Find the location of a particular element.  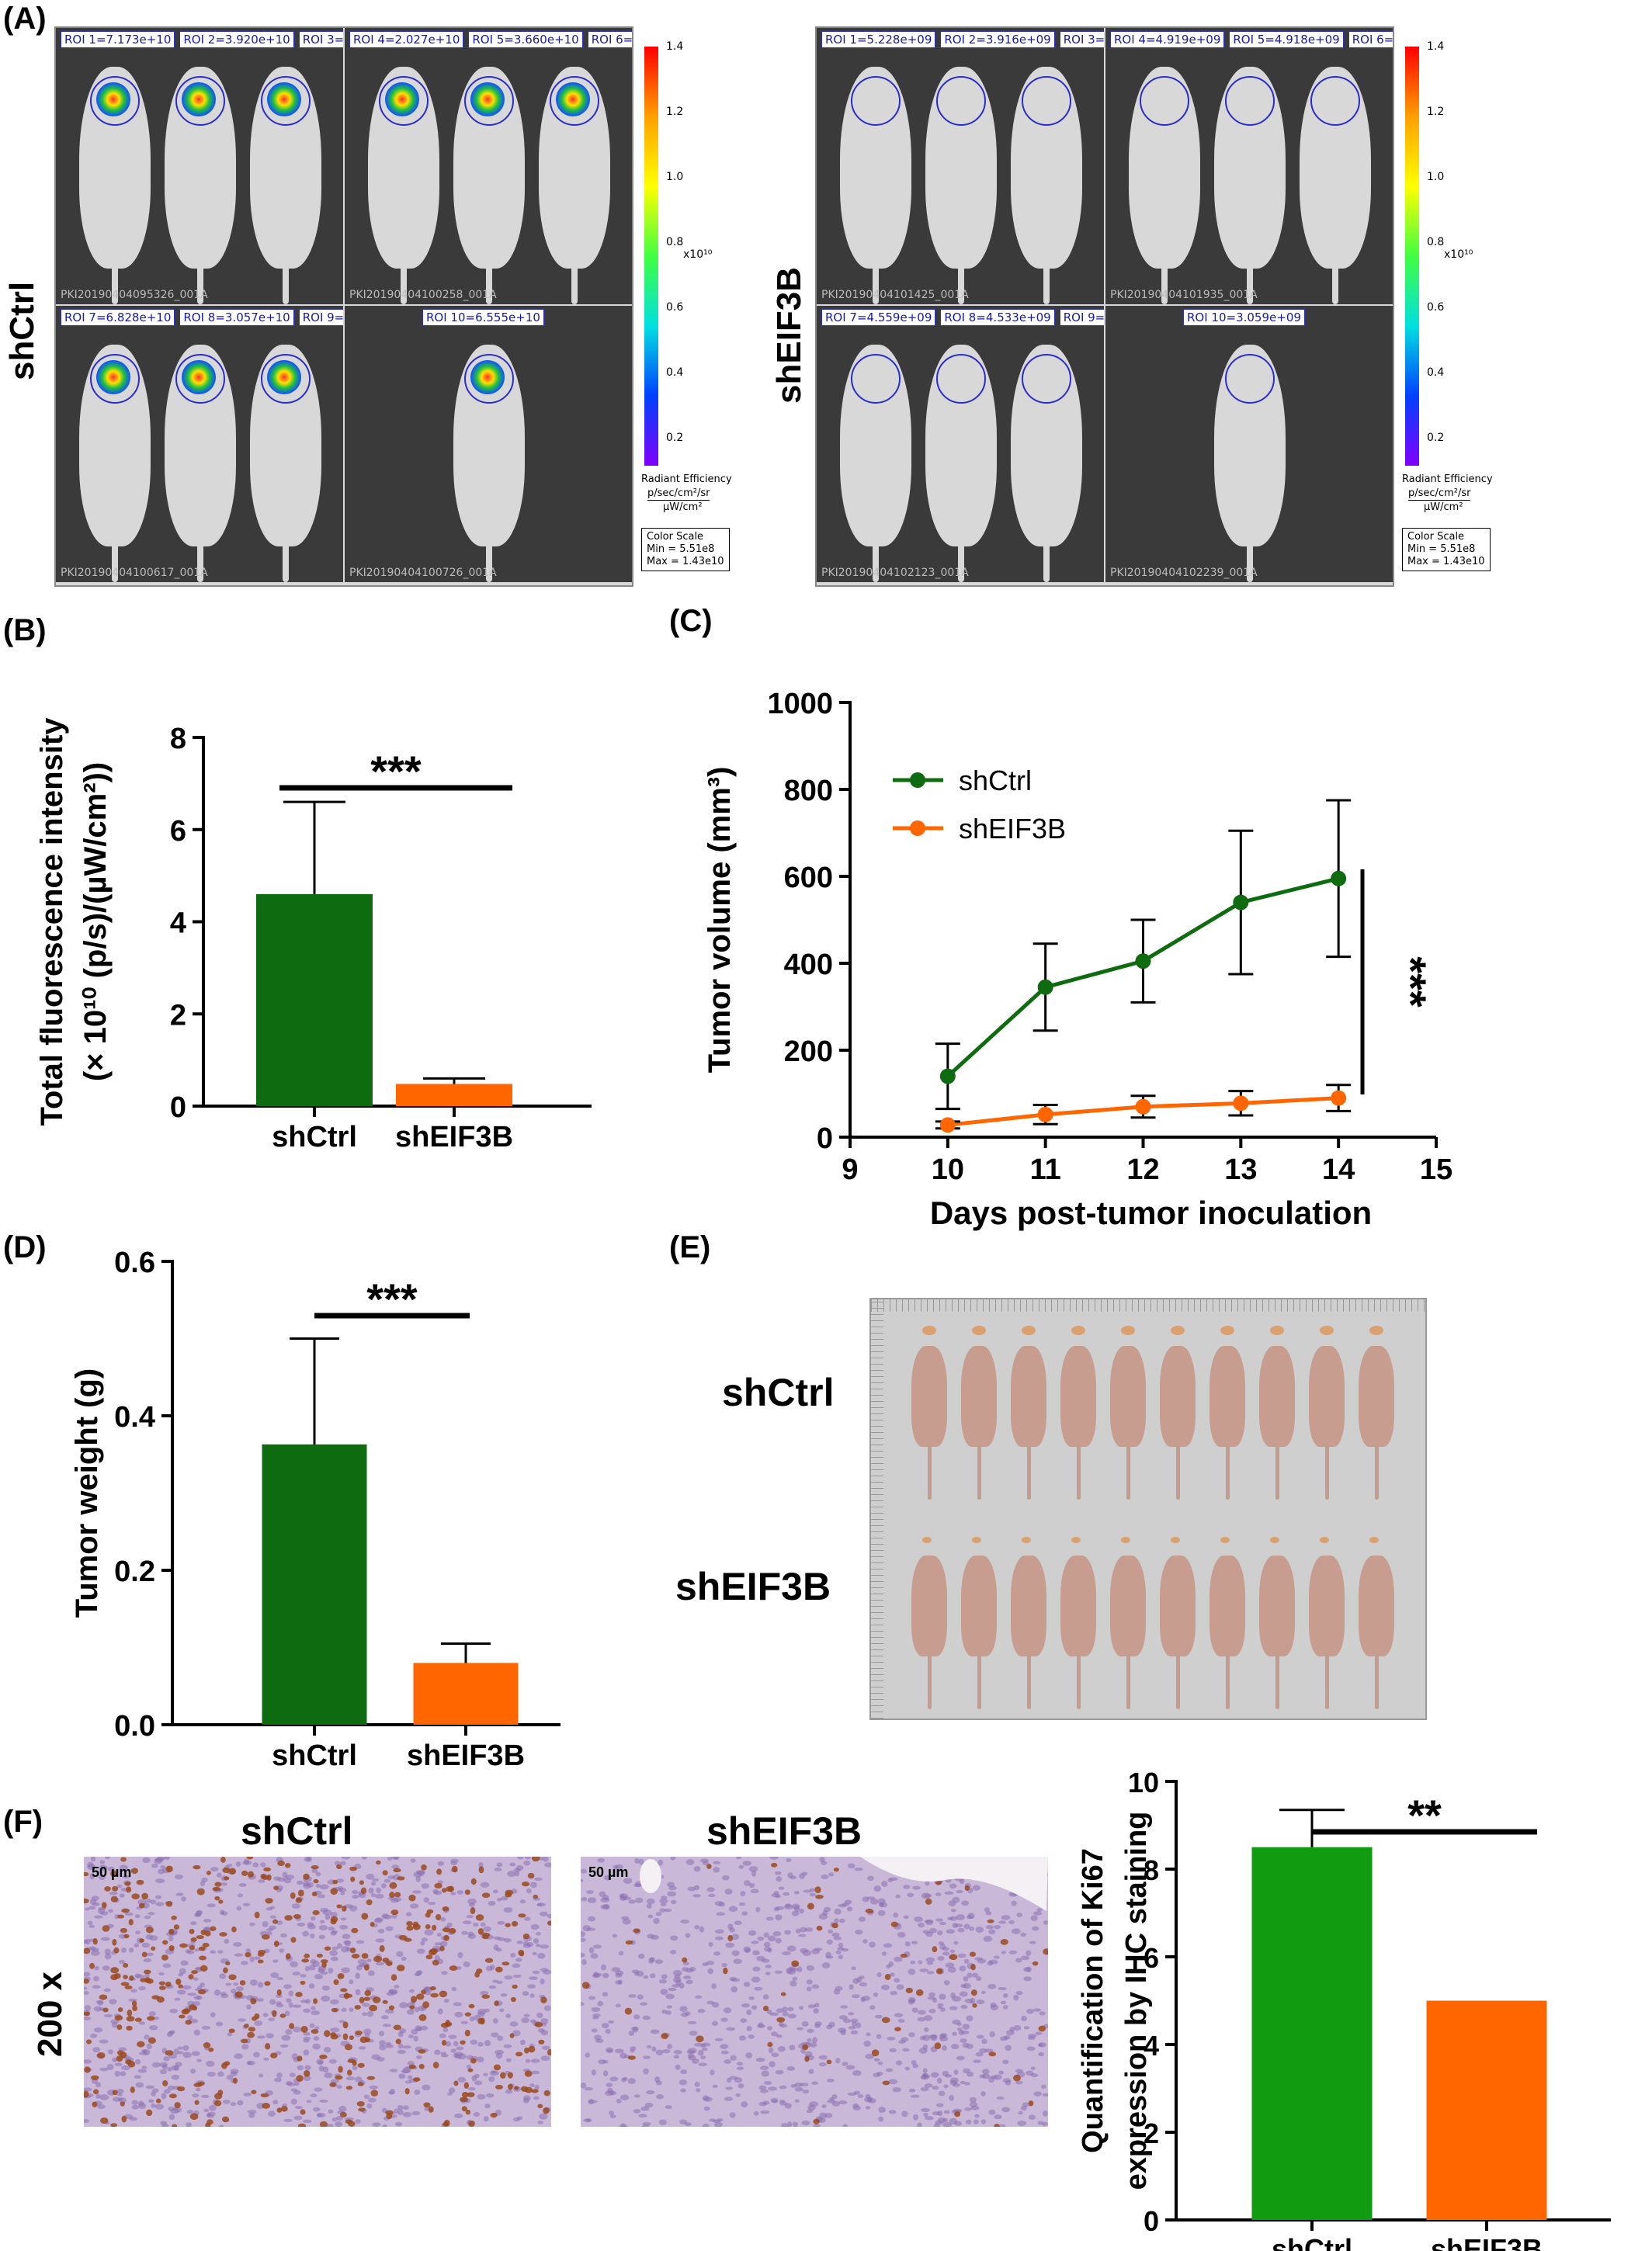

y-tick-label: 800 is located at coordinates (808, 791).